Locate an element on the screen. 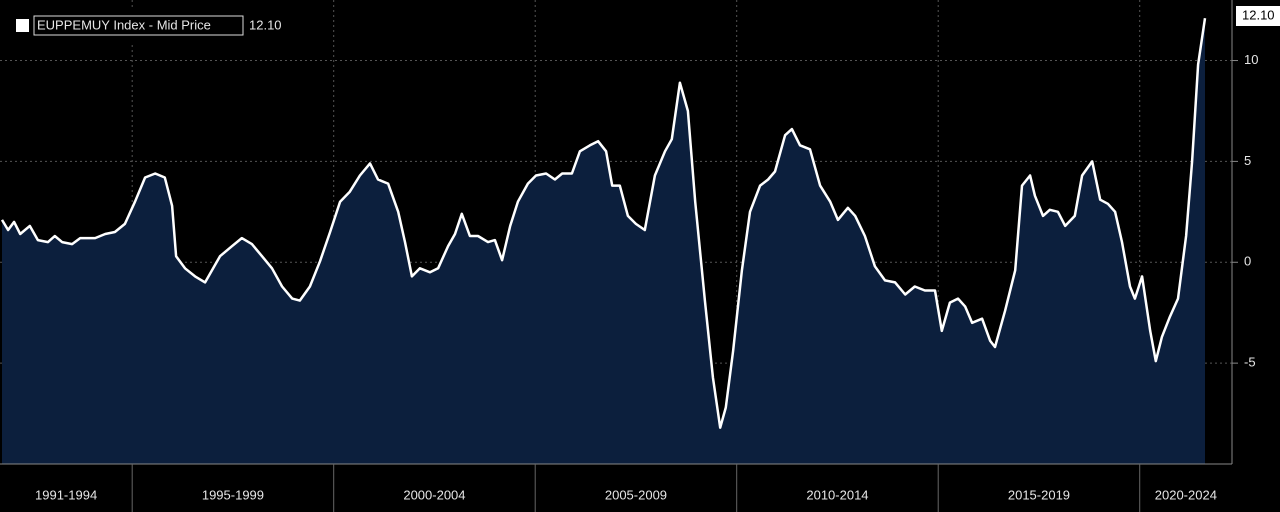 The height and width of the screenshot is (512, 1280). x-tick-label: 2015-2019 is located at coordinates (1039, 494).